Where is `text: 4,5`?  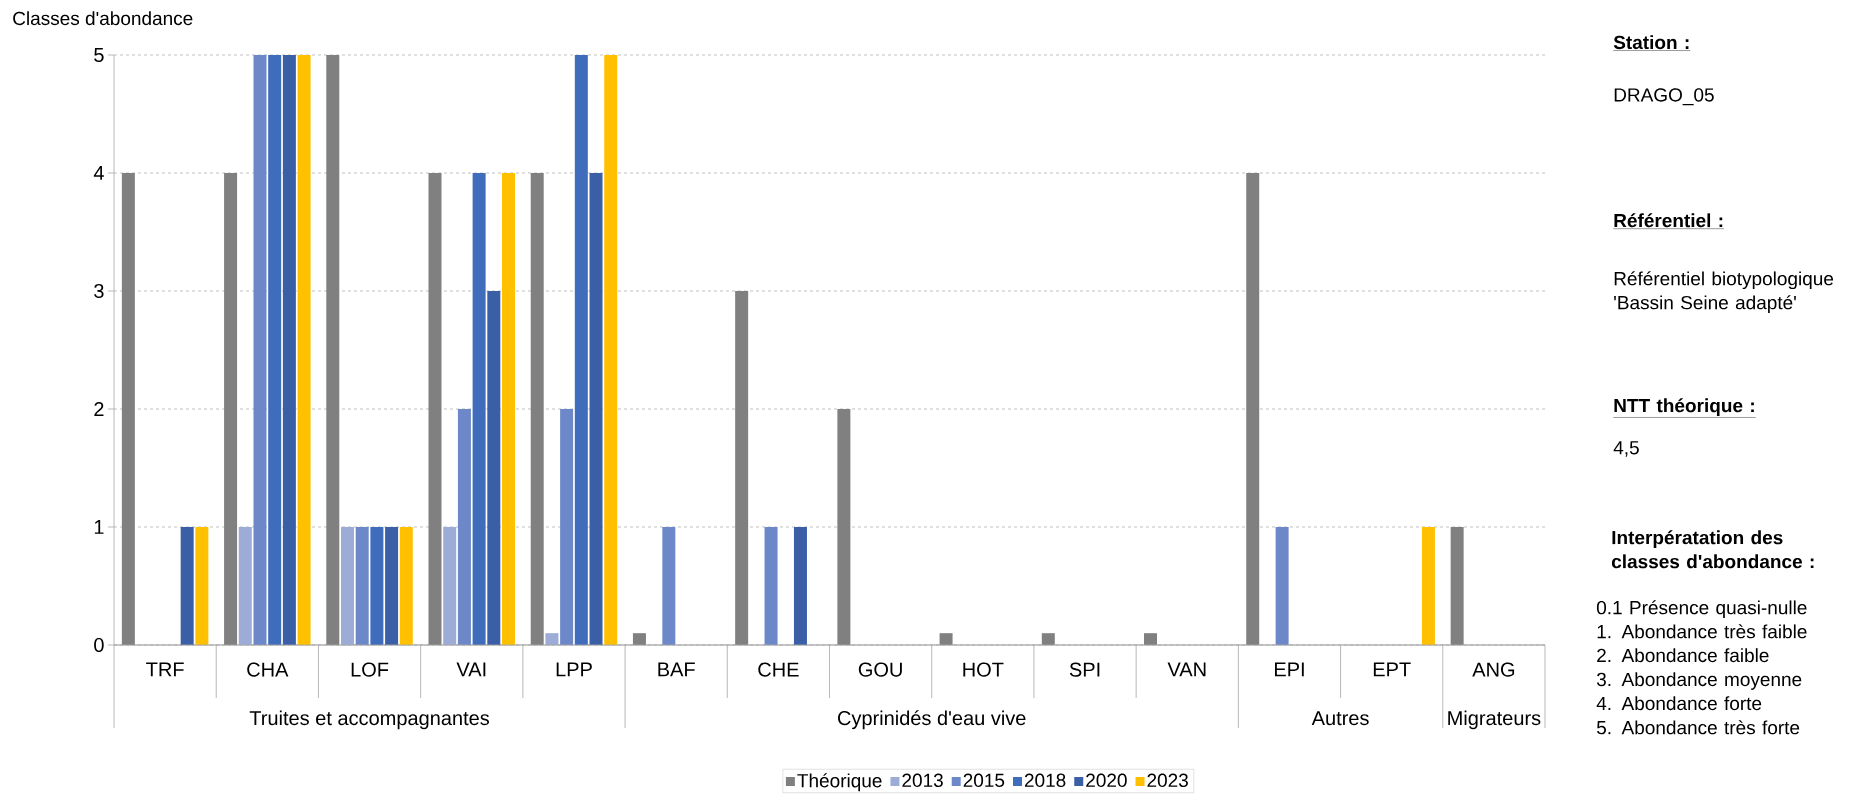
text: 4,5 is located at coordinates (1626, 449).